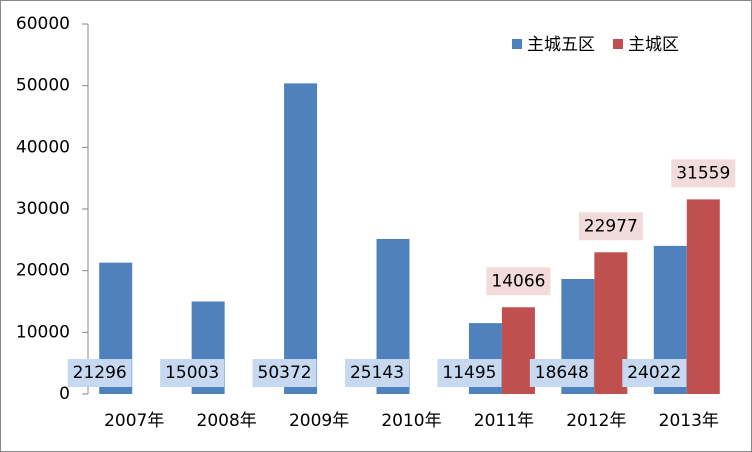  I want to click on y-tick-label: 40000, so click(43, 147).